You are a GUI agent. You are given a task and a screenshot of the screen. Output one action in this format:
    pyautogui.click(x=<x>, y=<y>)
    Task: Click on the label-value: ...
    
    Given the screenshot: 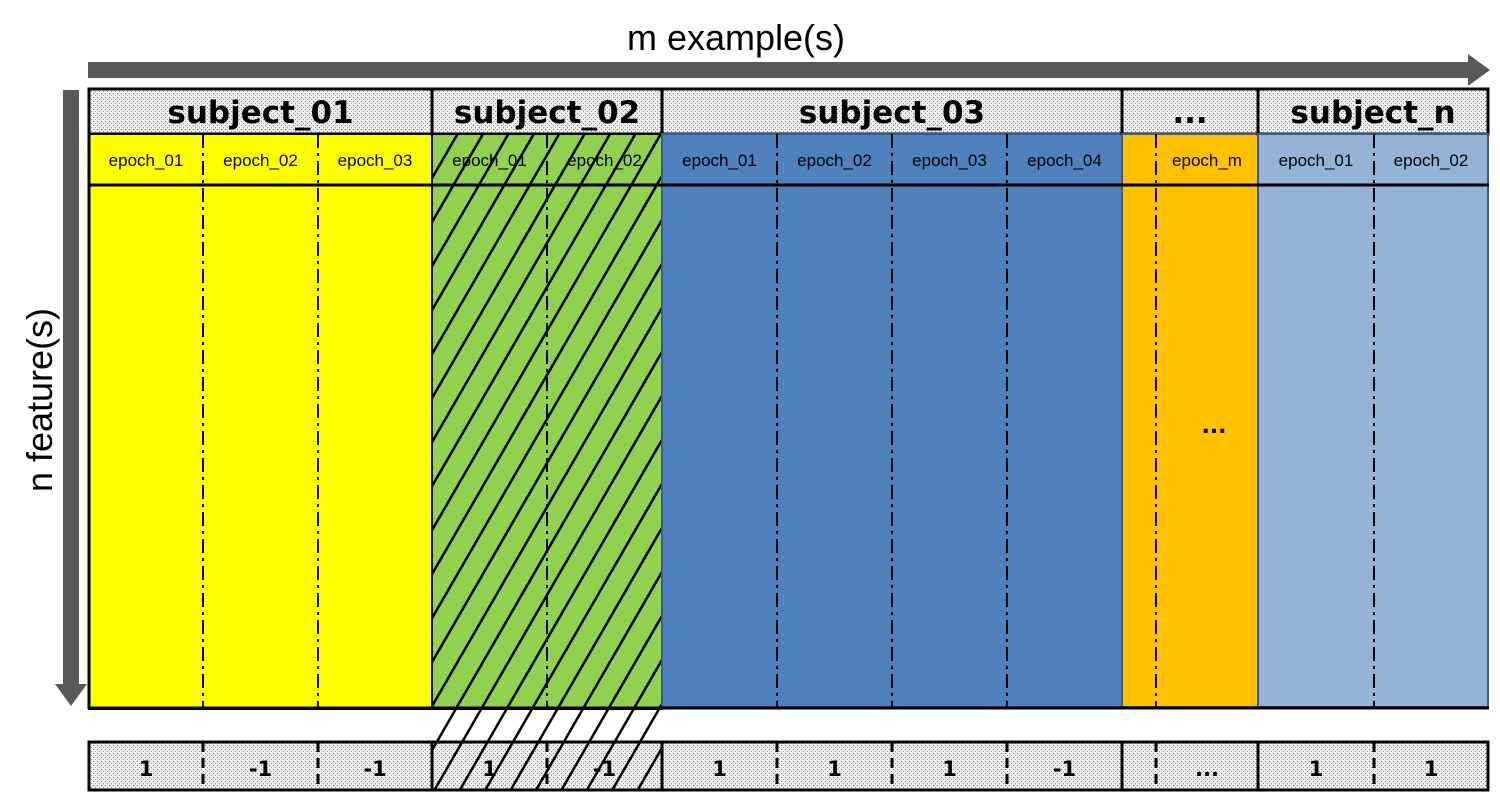 What is the action you would take?
    pyautogui.click(x=1207, y=769)
    